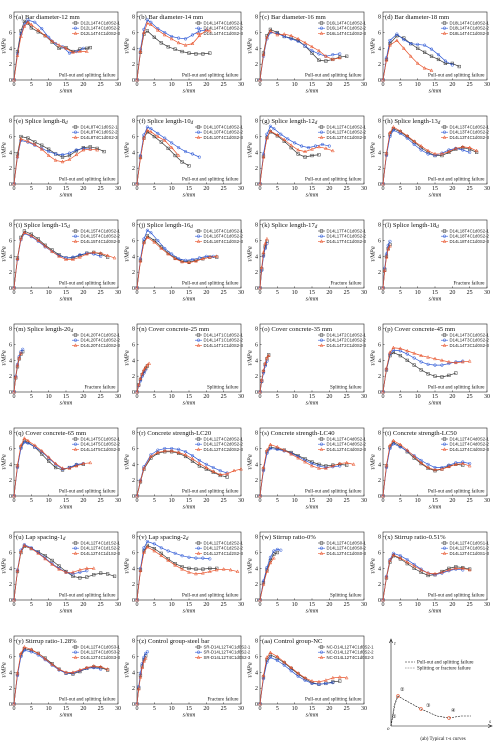  Describe the element at coordinates (402, 690) in the screenshot. I see `schematic-stage-label: ②` at that location.